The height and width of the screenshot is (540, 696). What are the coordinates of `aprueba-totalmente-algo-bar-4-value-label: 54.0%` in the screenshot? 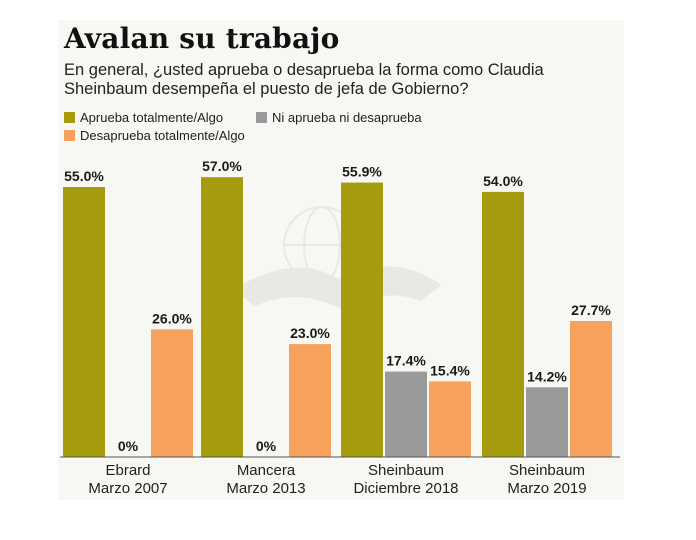 It's located at (503, 181).